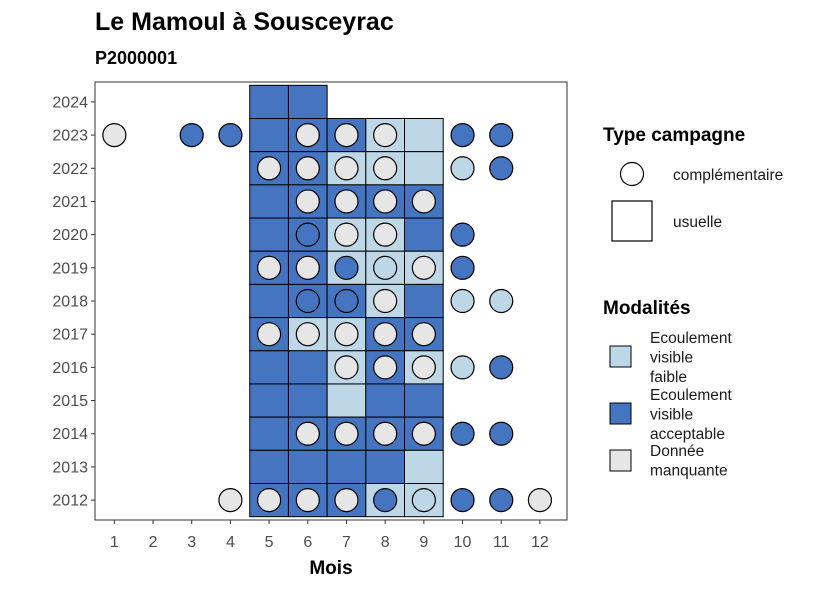  Describe the element at coordinates (691, 395) in the screenshot. I see `legend-label-acceptable-line: Ecoulement` at that location.